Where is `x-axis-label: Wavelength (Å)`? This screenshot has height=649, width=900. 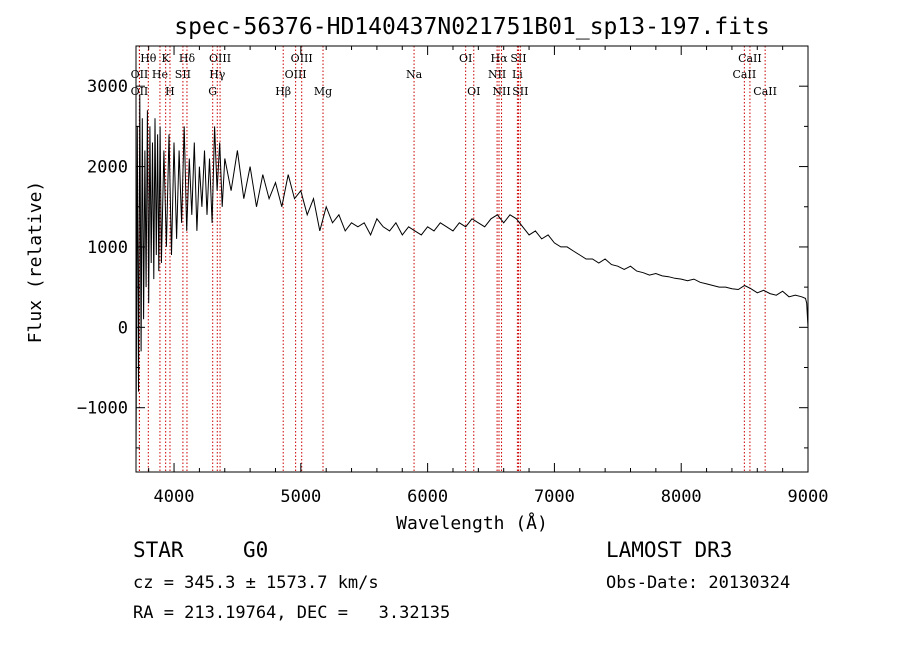
x-axis-label: Wavelength (Å) is located at coordinates (472, 523).